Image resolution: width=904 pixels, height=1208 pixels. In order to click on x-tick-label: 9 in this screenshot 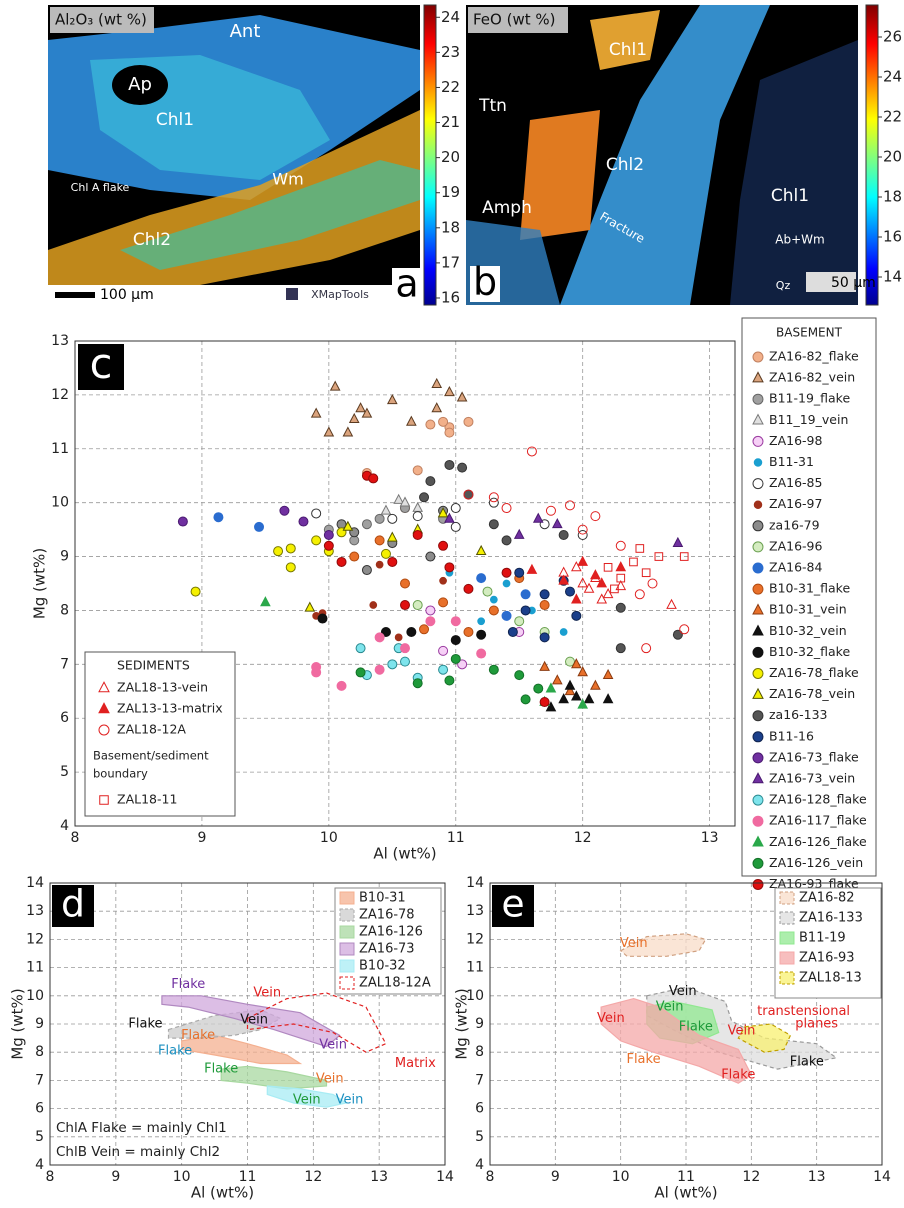, I will do `click(201, 838)`.